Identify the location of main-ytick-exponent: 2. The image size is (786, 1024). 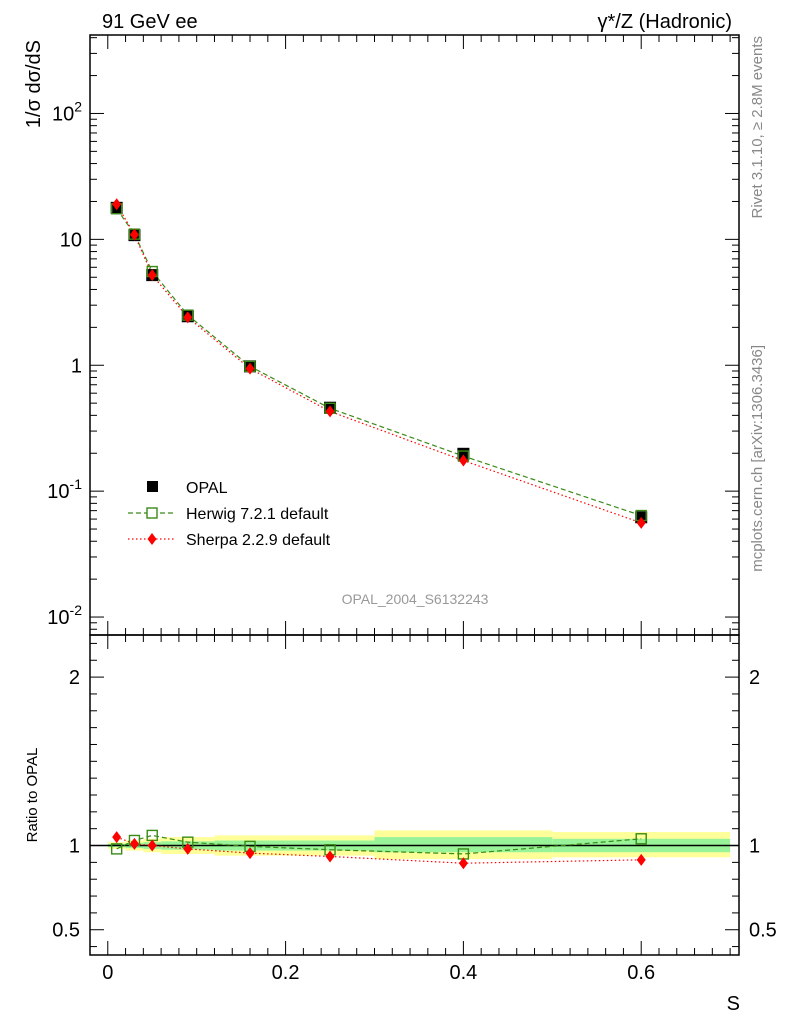
(78, 106).